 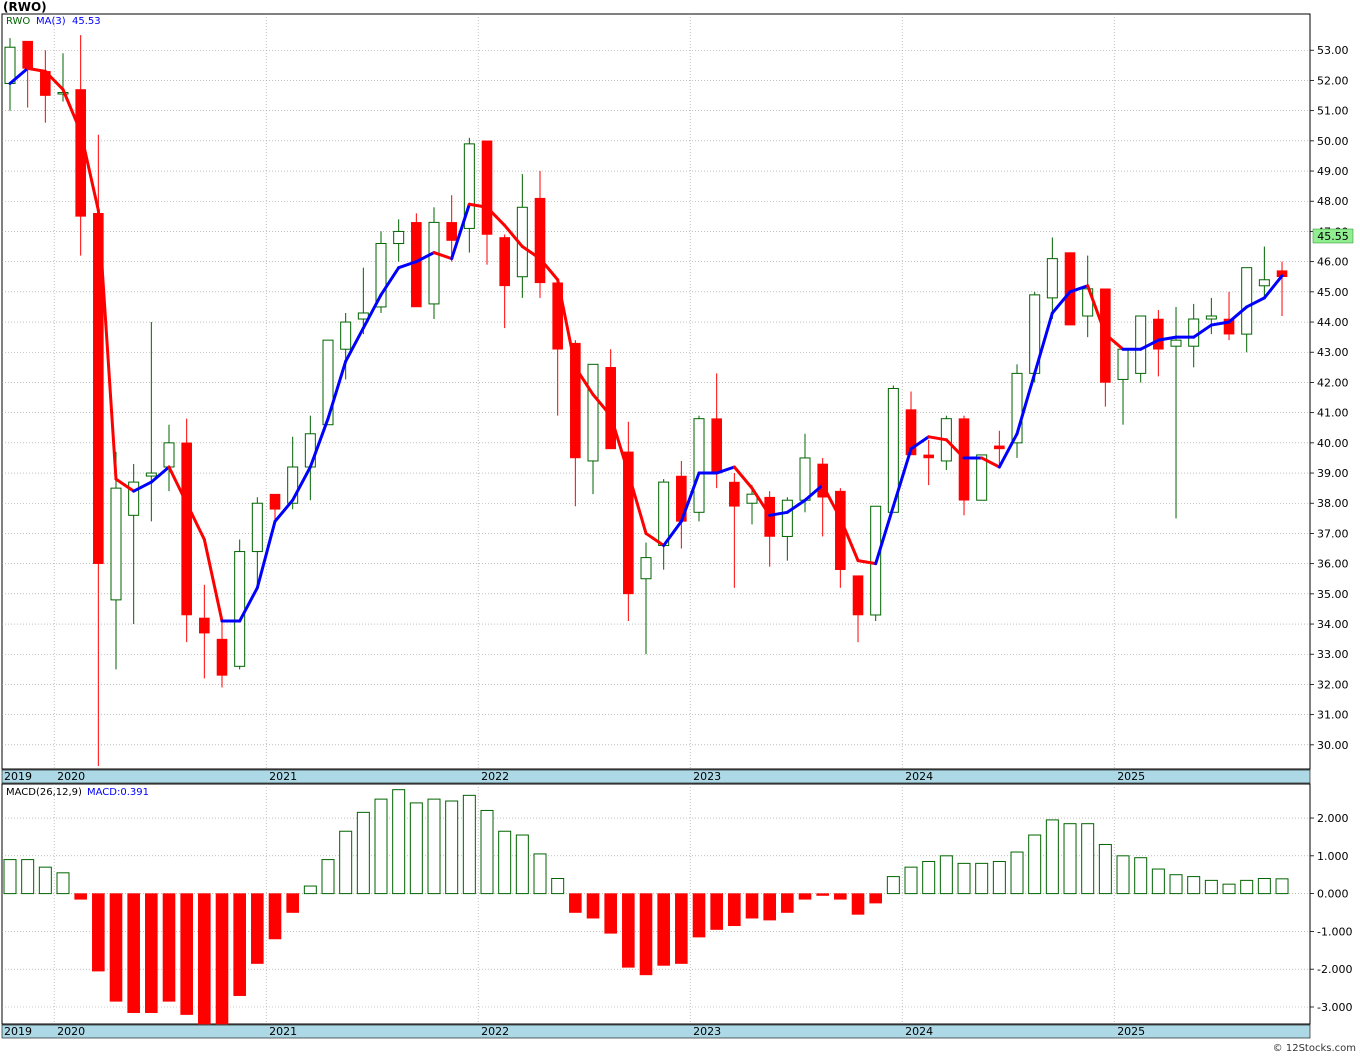 What do you see at coordinates (1333, 352) in the screenshot?
I see `price-y-tick-label: 43.00` at bounding box center [1333, 352].